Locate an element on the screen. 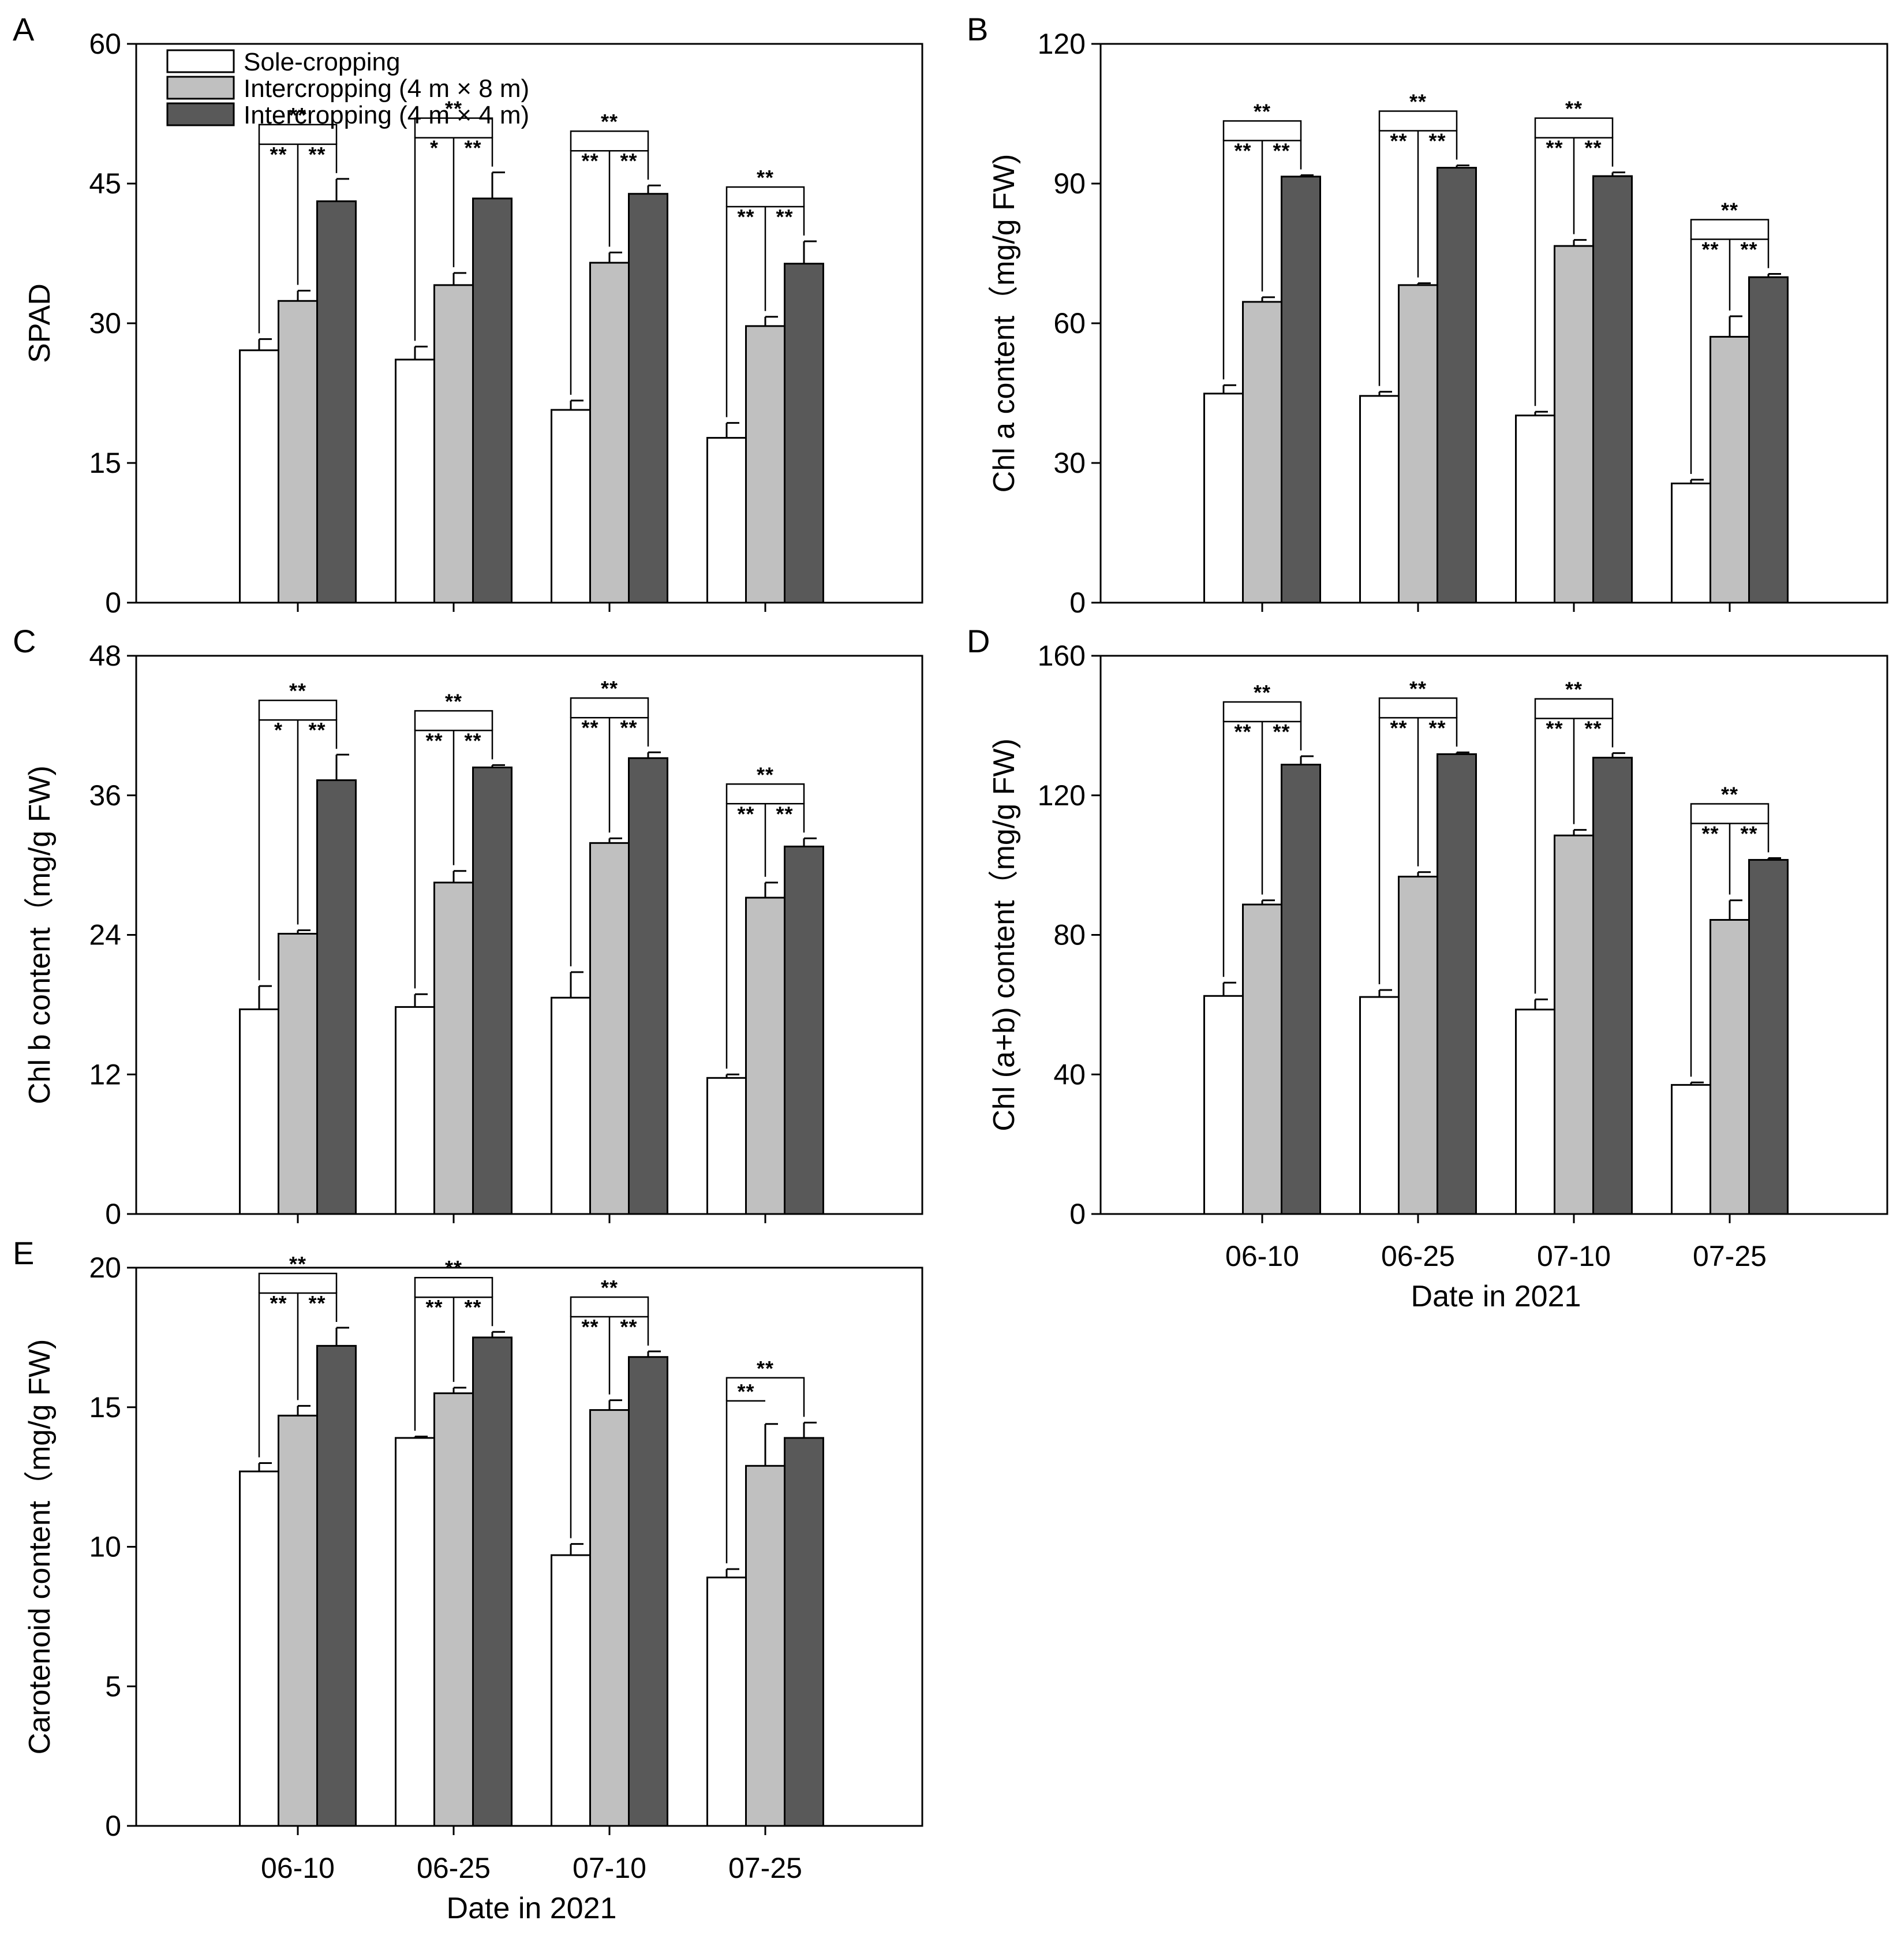  y-tick-label: 5 is located at coordinates (113, 1686).